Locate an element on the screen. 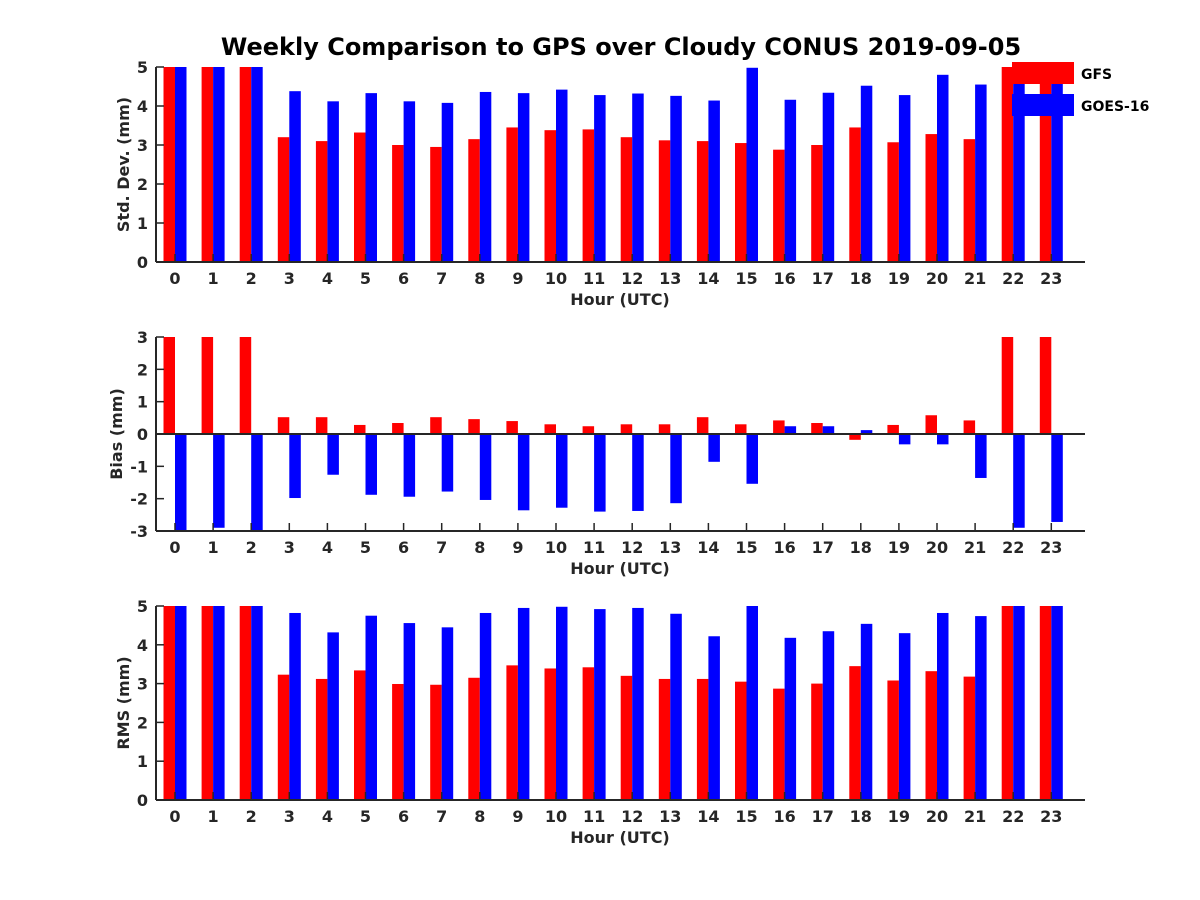  x-tick-label: 13 is located at coordinates (670, 278).